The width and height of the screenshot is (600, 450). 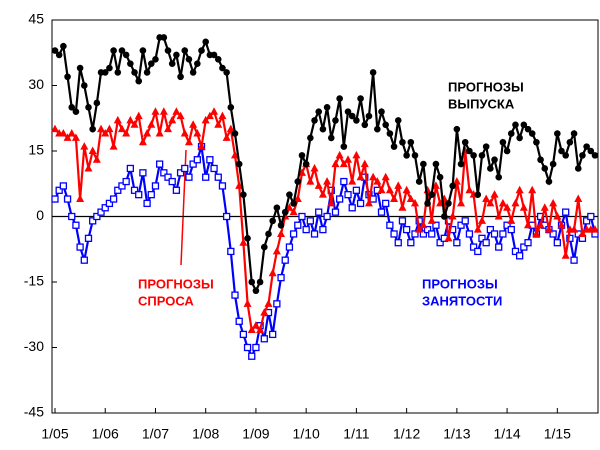 I want to click on y-tick-label: -30, so click(x=34, y=346).